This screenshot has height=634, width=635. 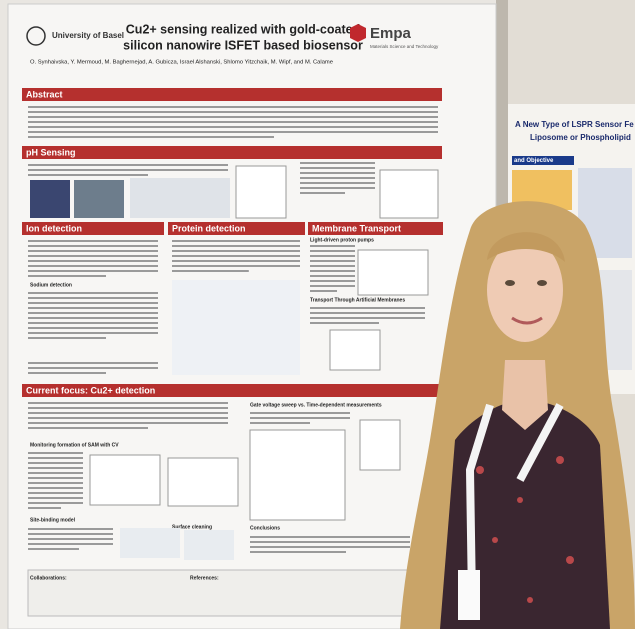 What do you see at coordinates (53, 520) in the screenshot?
I see `subheading: Site-binding model` at bounding box center [53, 520].